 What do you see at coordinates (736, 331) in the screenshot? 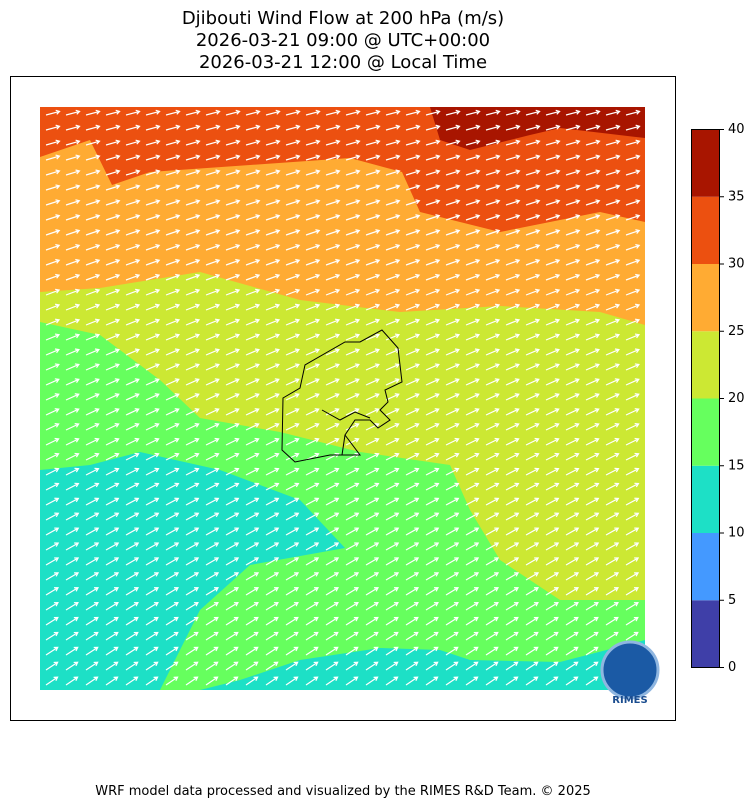
I see `colorbar-tick-label: 25` at bounding box center [736, 331].